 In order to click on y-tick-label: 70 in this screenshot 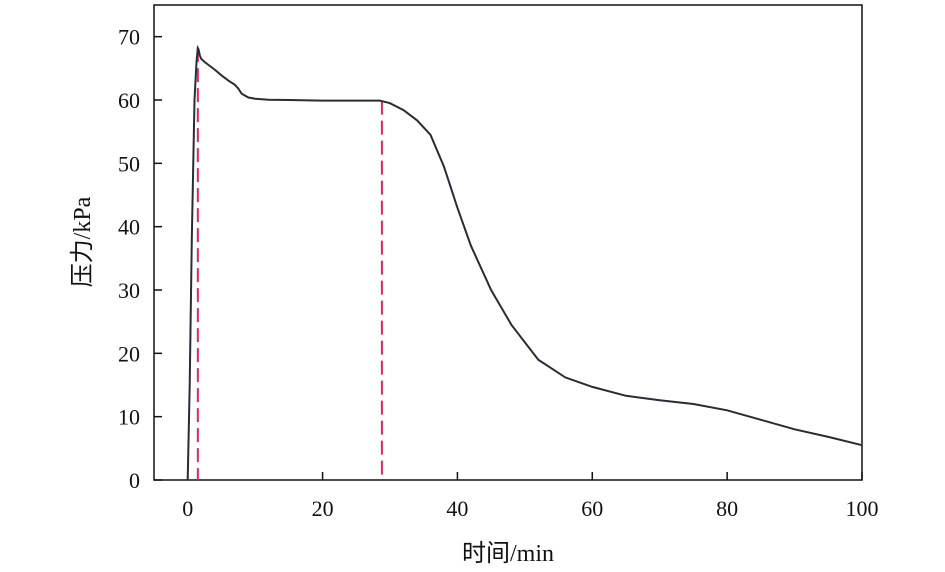, I will do `click(129, 37)`.